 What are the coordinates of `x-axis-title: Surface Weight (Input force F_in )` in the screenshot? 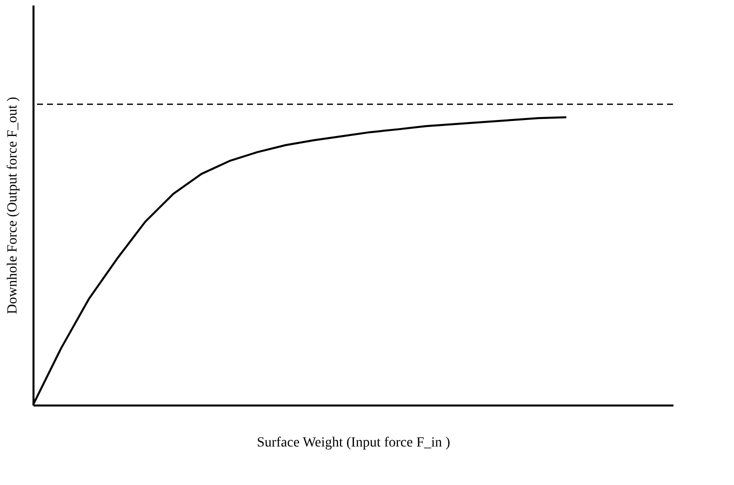 It's located at (353, 443).